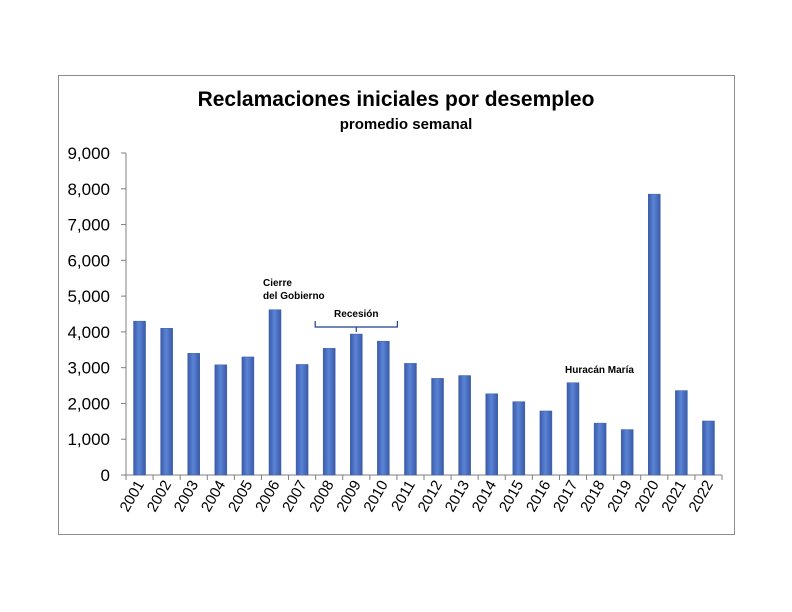 Image resolution: width=792 pixels, height=612 pixels. What do you see at coordinates (159, 496) in the screenshot?
I see `x-tick-label: 2002` at bounding box center [159, 496].